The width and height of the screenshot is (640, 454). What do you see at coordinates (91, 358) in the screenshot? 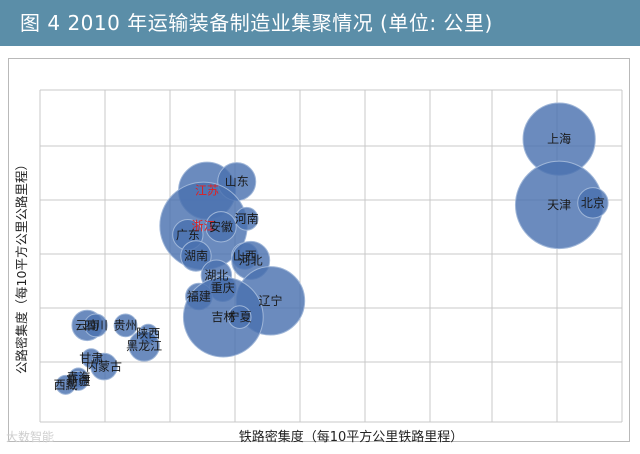
I see `bubble-label-23: 甘肃` at bounding box center [91, 358].